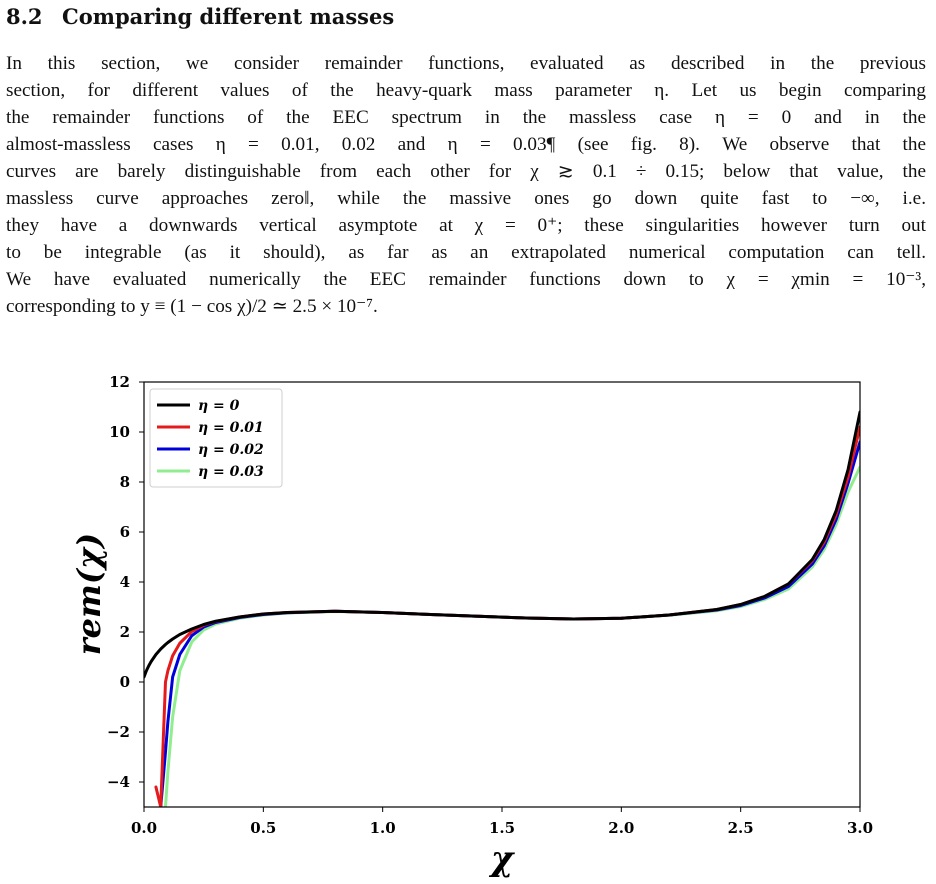 The height and width of the screenshot is (884, 936). What do you see at coordinates (118, 732) in the screenshot?
I see `y-tick-label: −2` at bounding box center [118, 732].